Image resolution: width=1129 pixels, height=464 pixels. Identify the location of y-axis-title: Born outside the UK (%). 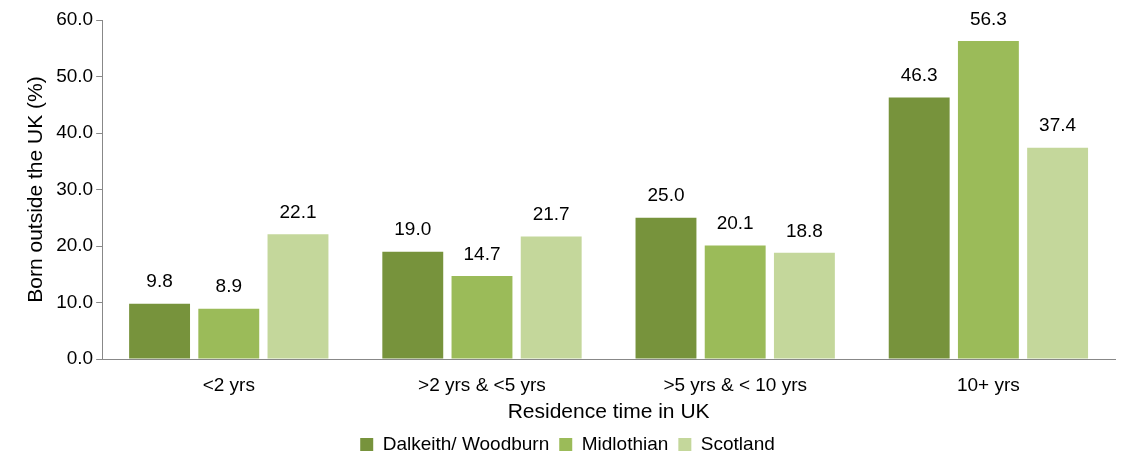
(35, 189).